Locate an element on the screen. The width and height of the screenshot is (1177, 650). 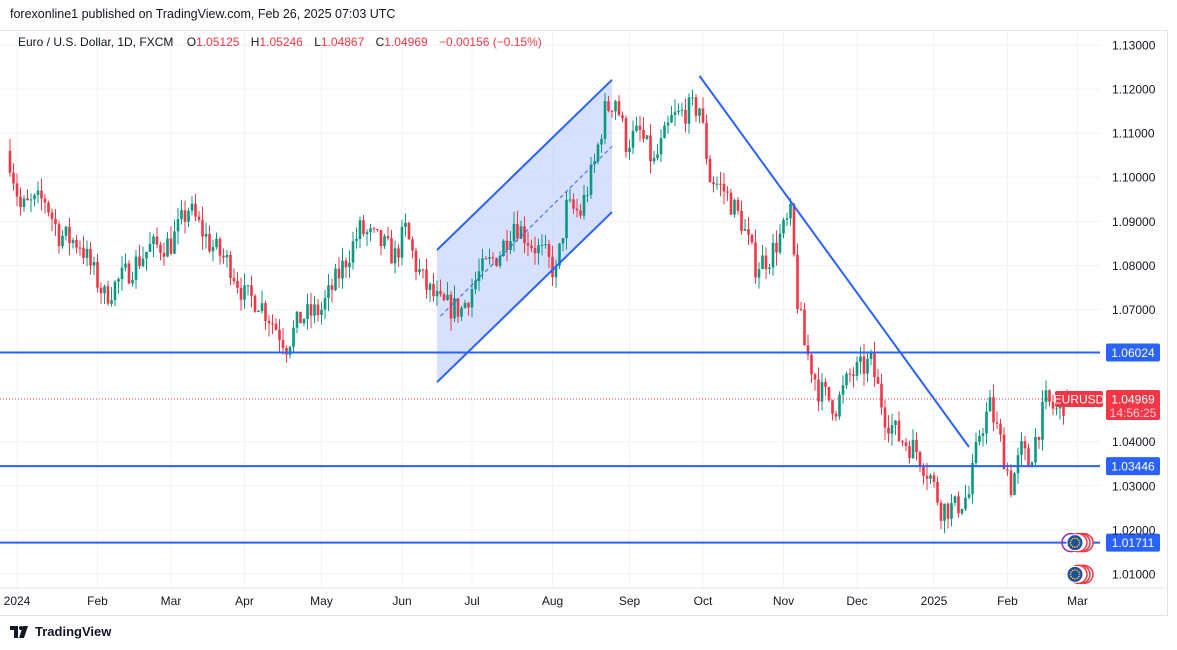
bar-countdown: 14:56:25 is located at coordinates (1133, 413).